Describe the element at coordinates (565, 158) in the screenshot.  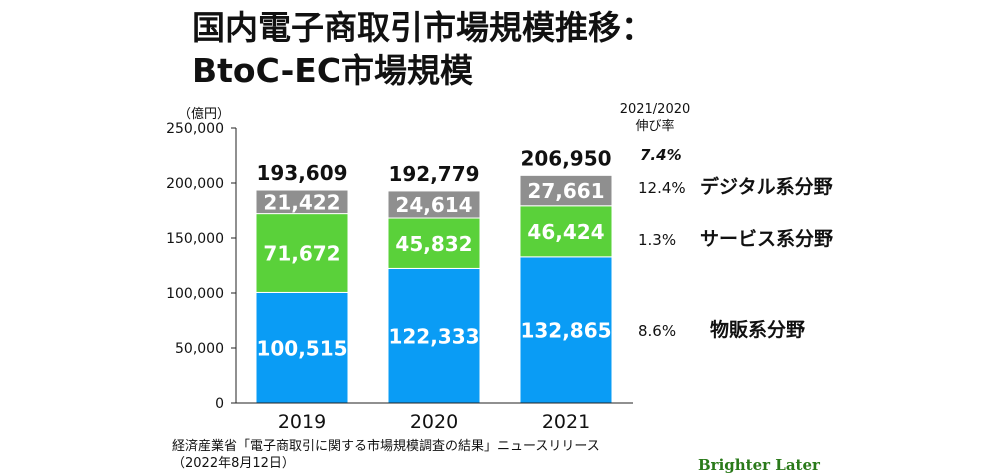
I see `total-value-label: 206,950` at that location.